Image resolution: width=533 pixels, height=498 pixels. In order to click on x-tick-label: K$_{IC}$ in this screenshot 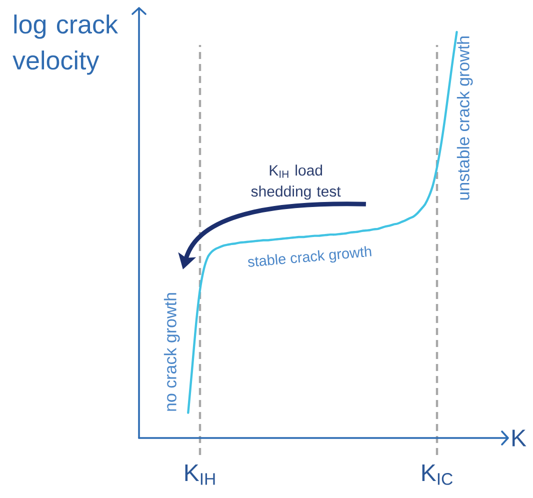, I will do `click(437, 474)`.